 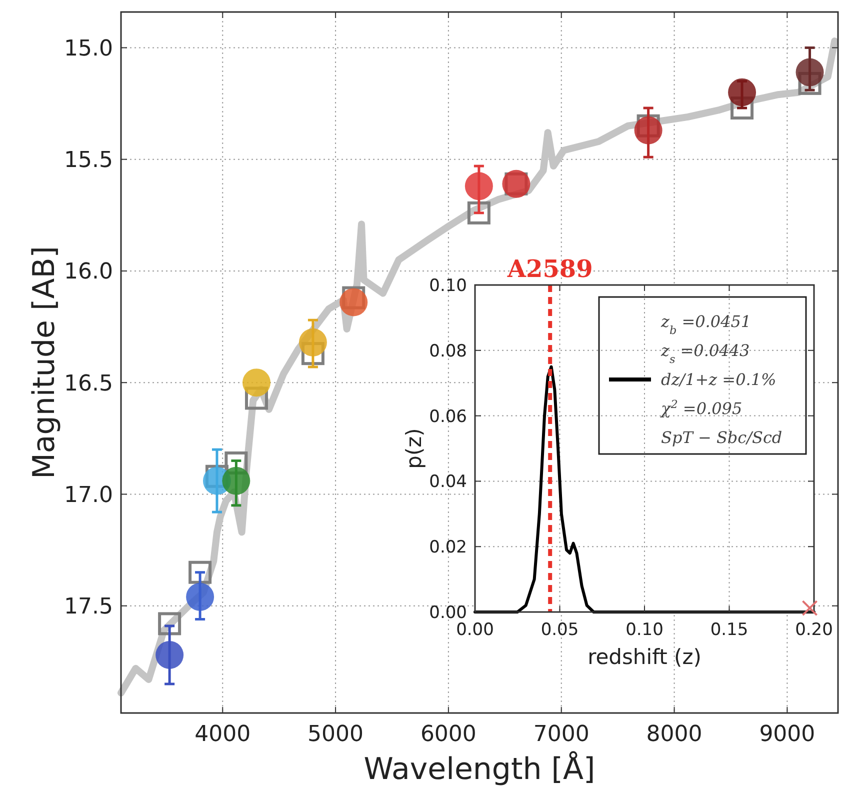 What do you see at coordinates (705, 353) in the screenshot?
I see `annotation: z$_{s}$ =0.0443` at bounding box center [705, 353].